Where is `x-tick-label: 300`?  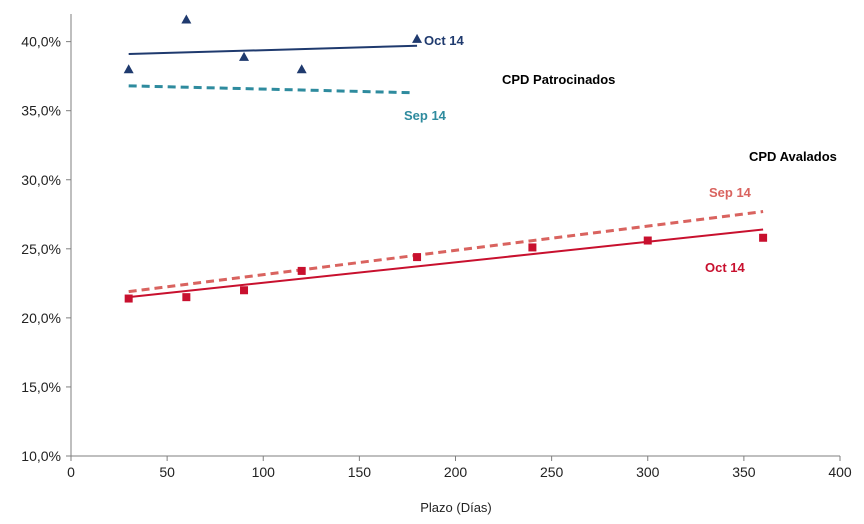 x-tick-label: 300 is located at coordinates (648, 472).